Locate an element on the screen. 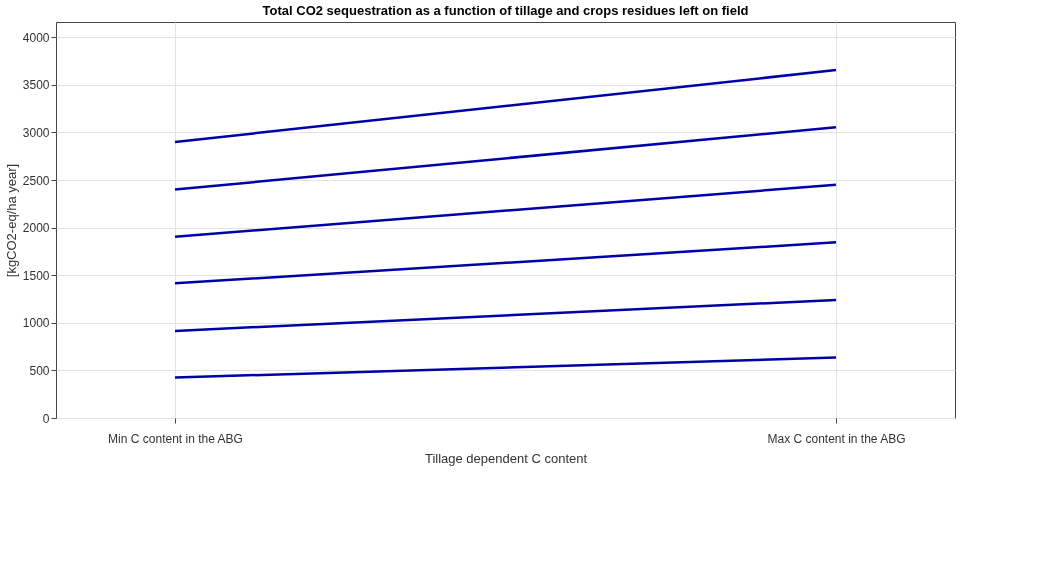  y-tick-label: 3500 is located at coordinates (36, 85).